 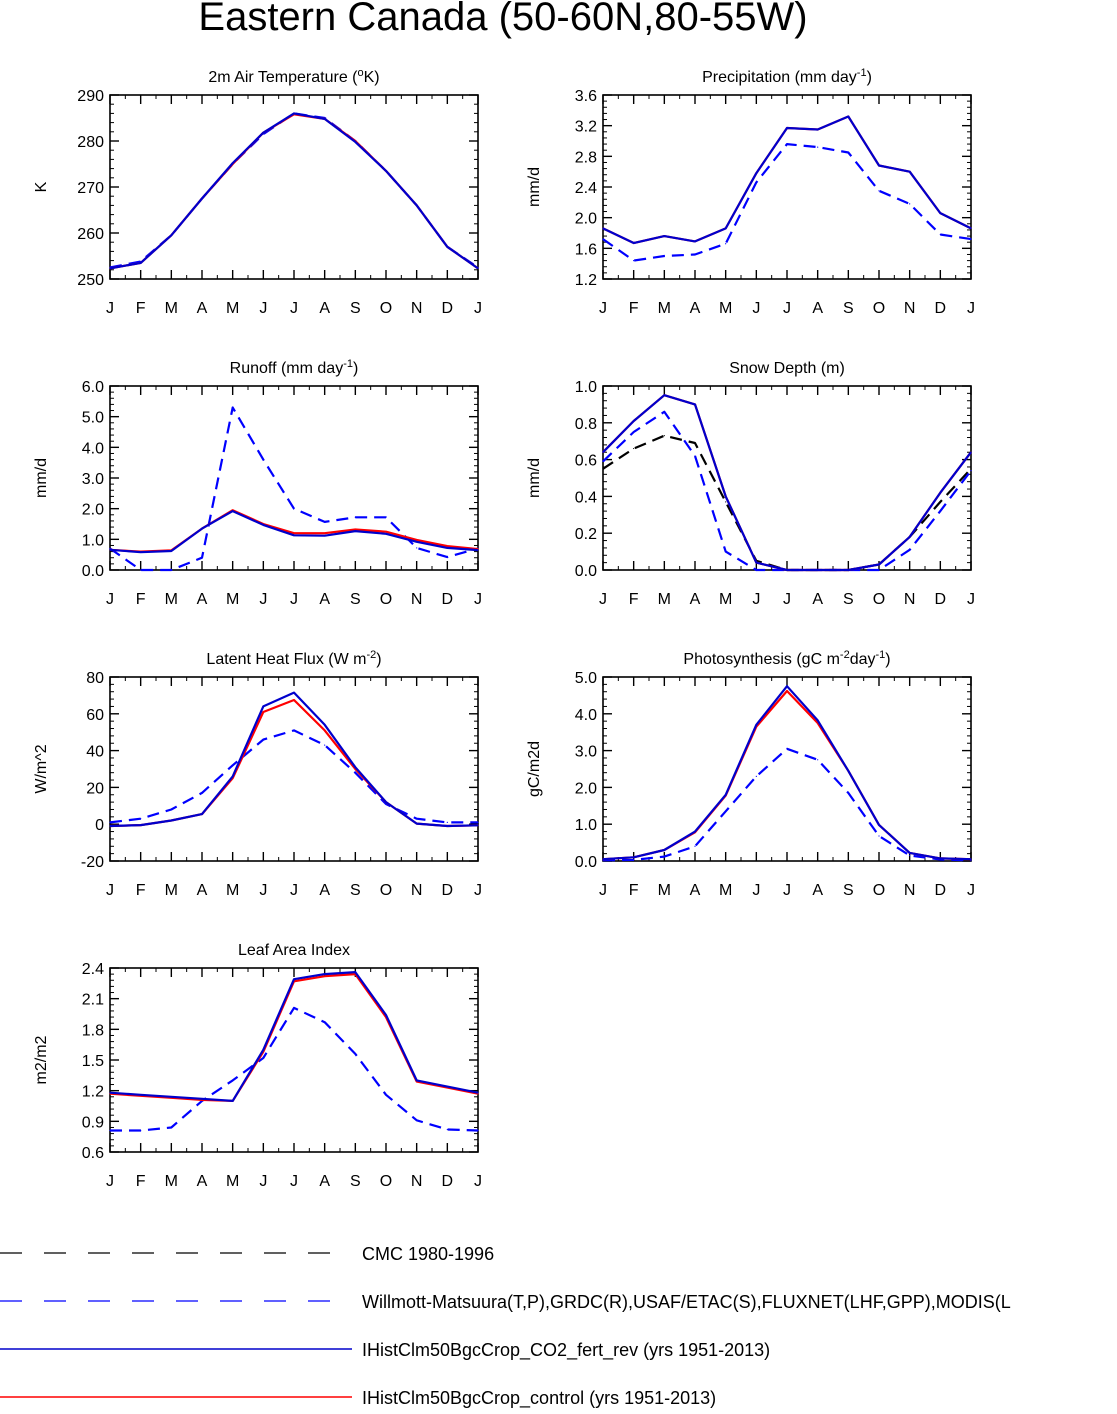 I want to click on y-axis-label: gC/m2d, so click(x=534, y=769).